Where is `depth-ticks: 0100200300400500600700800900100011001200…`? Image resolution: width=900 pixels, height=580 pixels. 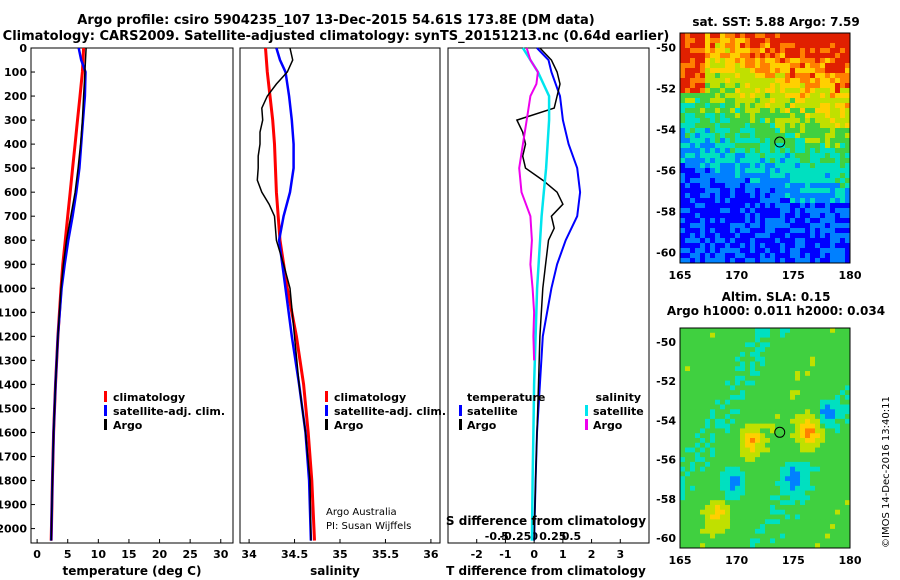 depth-ticks: 0100200300400500600700800900100011001200… is located at coordinates (17, 289).